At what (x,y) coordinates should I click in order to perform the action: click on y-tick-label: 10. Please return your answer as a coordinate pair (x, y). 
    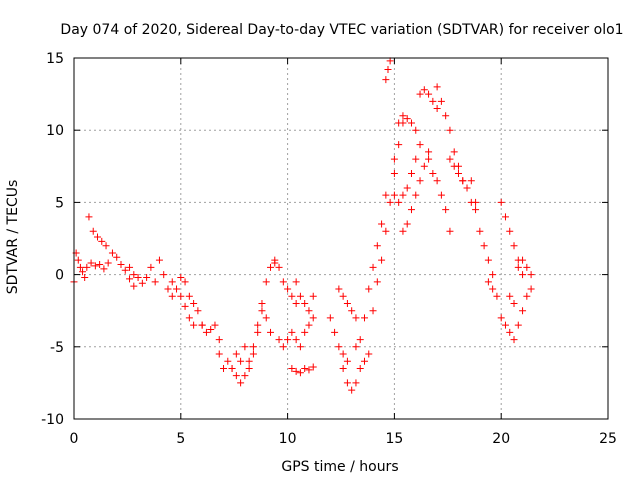
    Looking at the image, I should click on (55, 131).